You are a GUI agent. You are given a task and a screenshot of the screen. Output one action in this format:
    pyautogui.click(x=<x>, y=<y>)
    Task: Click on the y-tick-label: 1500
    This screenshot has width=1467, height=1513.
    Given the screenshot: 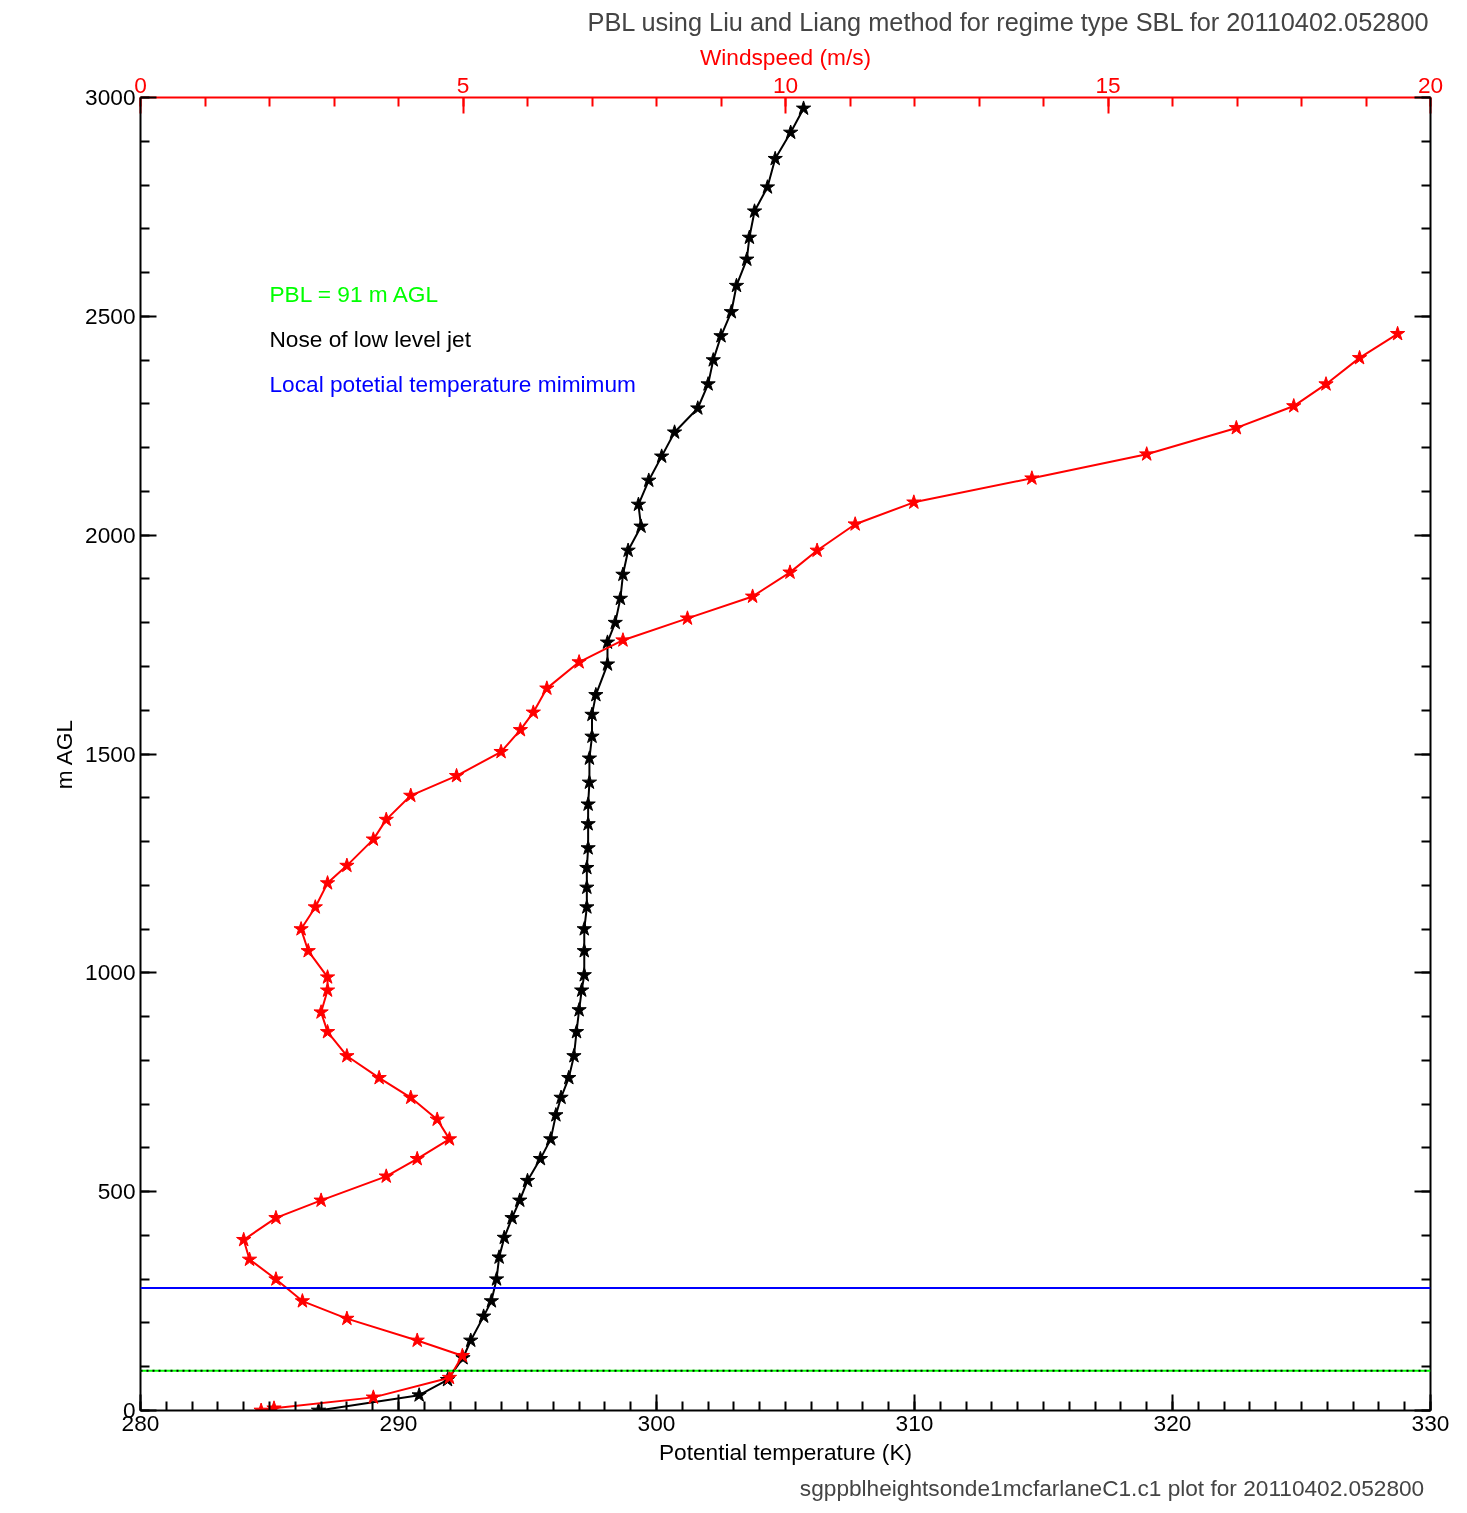 What is the action you would take?
    pyautogui.click(x=110, y=753)
    